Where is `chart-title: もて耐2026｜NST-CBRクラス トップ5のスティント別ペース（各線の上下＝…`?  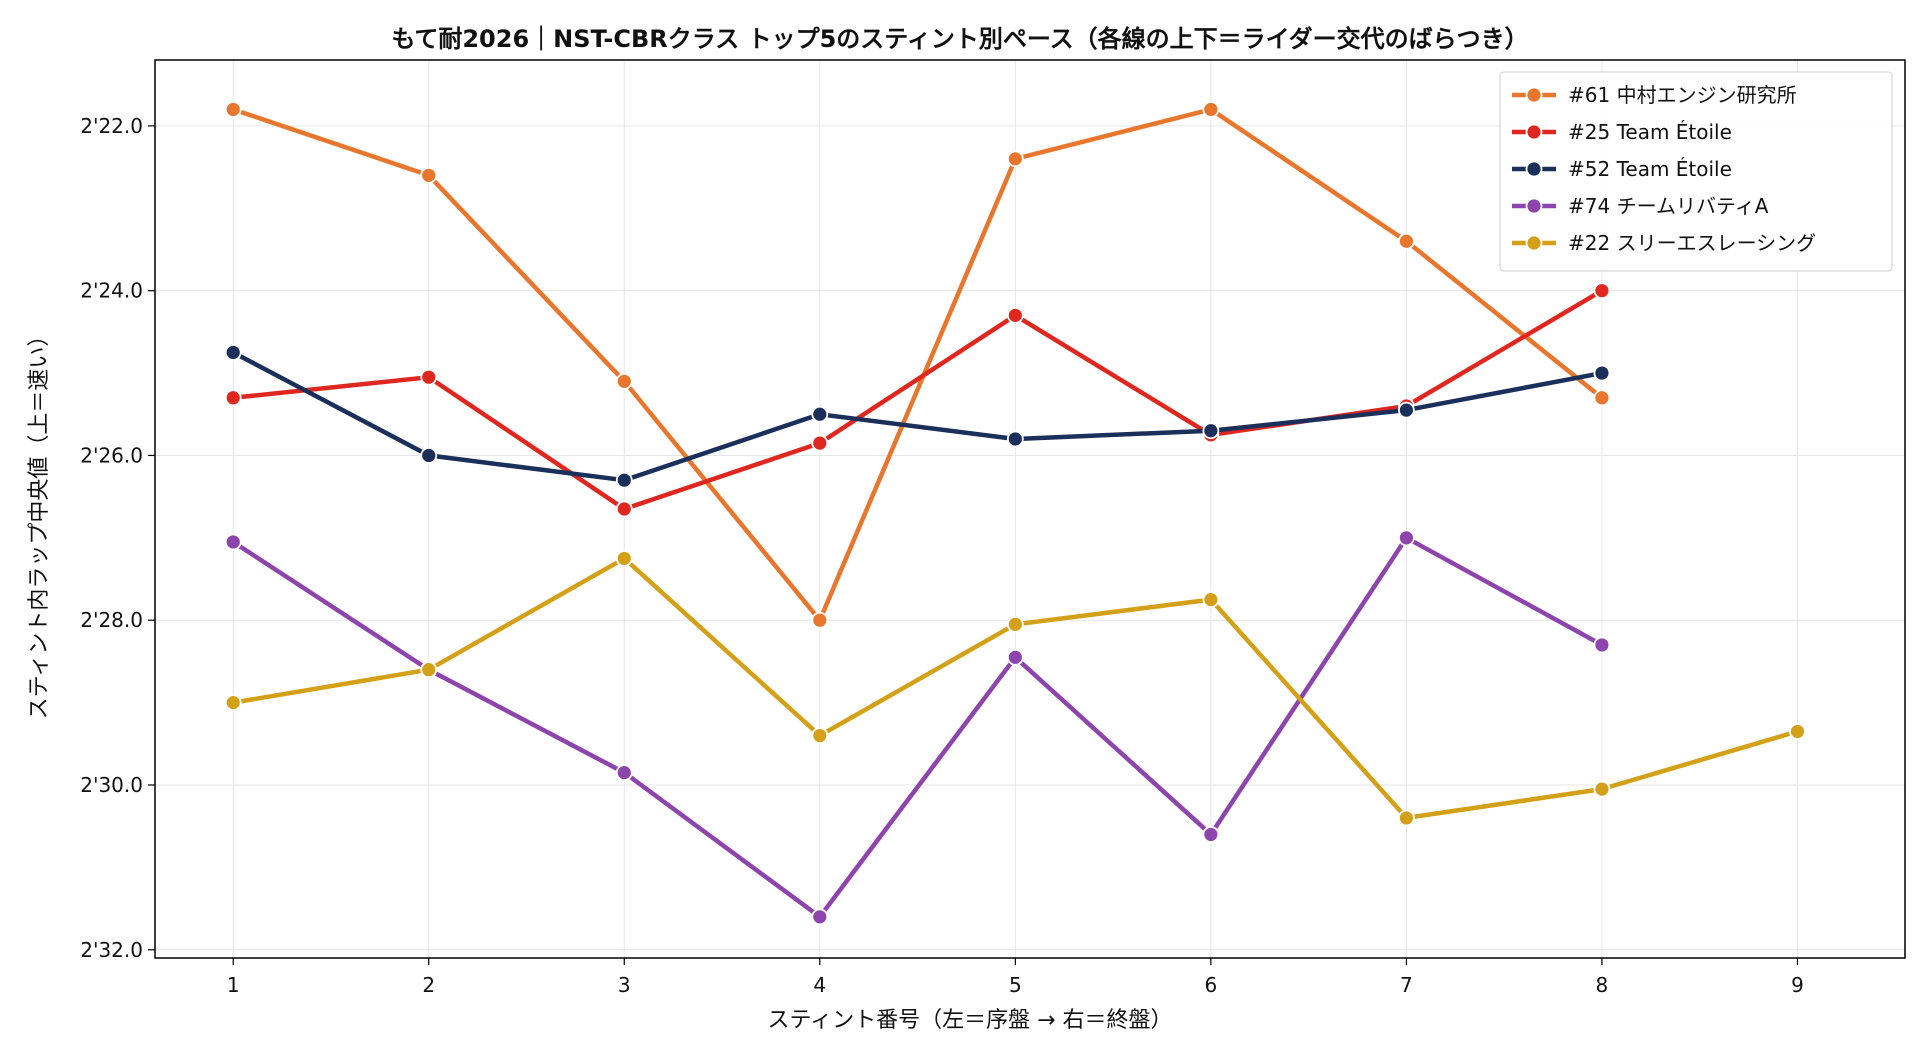
chart-title: もて耐2026｜NST-CBRクラス トップ5のスティント別ペース（各線の上下＝… is located at coordinates (959, 39).